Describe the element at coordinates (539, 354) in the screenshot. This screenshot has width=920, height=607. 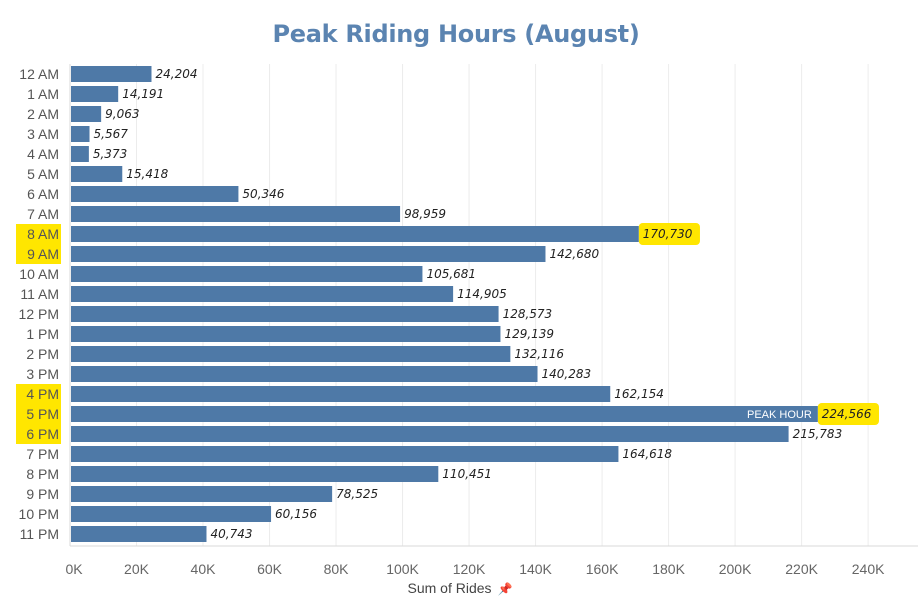
I see `data-label: 132,116` at that location.